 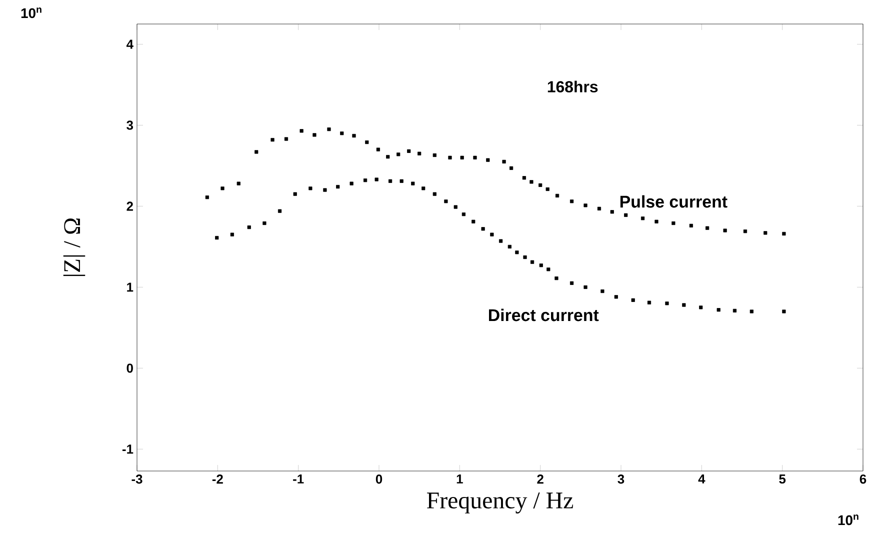 I want to click on y-tick-label: -1, so click(x=128, y=449).